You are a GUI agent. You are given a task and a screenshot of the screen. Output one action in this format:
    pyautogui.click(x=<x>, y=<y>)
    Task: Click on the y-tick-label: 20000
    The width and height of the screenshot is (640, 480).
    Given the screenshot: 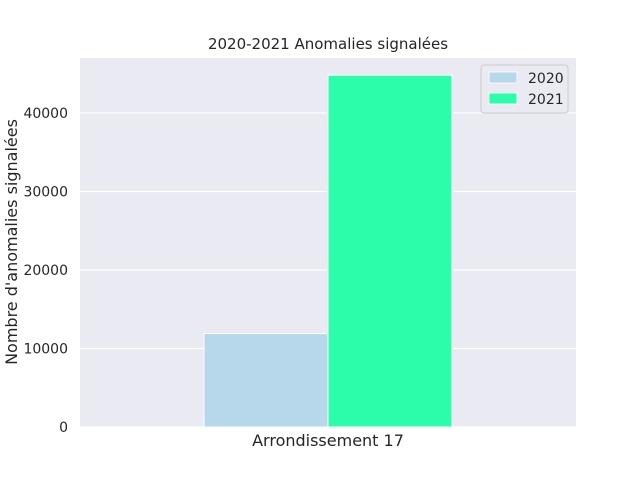 What is the action you would take?
    pyautogui.click(x=45, y=271)
    